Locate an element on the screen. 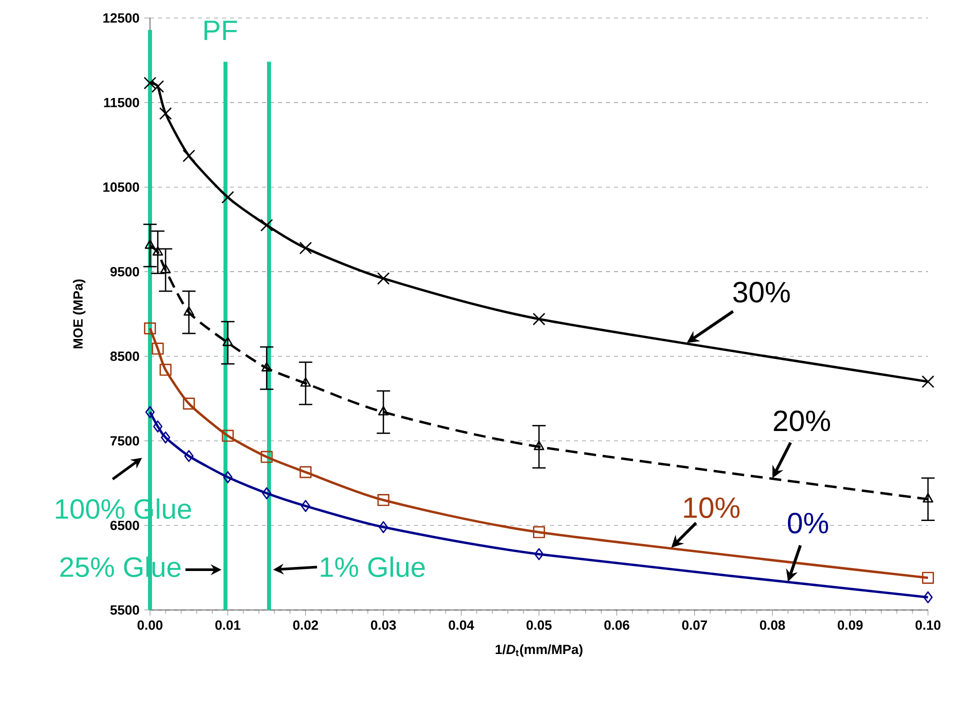 This screenshot has height=702, width=954. y-tick-label: 7500 is located at coordinates (125, 441).